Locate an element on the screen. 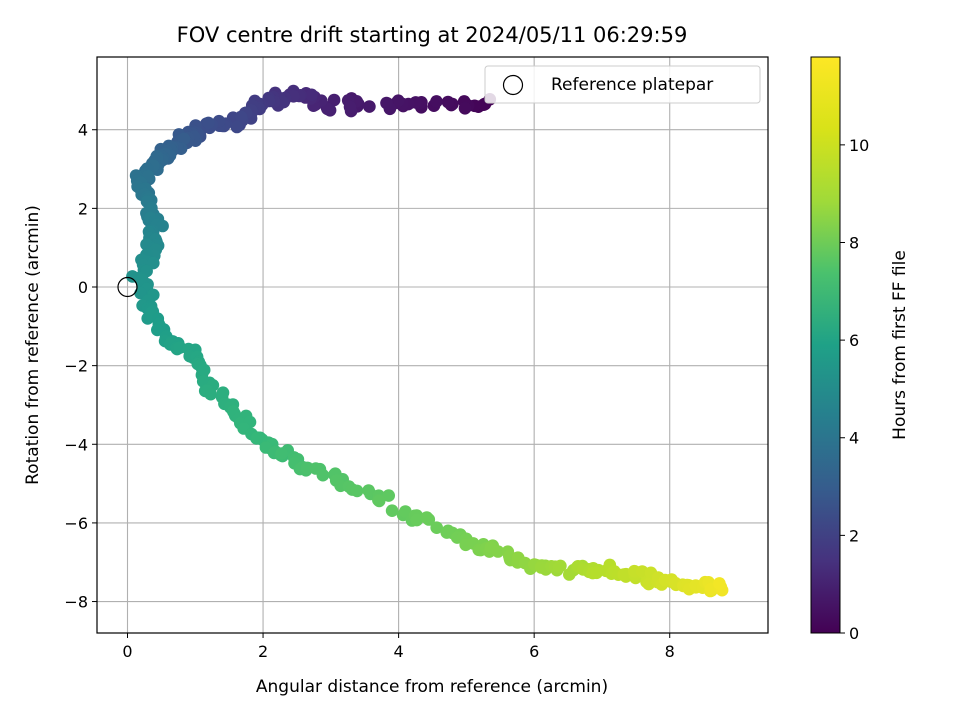 This screenshot has width=960, height=720. reference-marker-layer is located at coordinates (127, 287).